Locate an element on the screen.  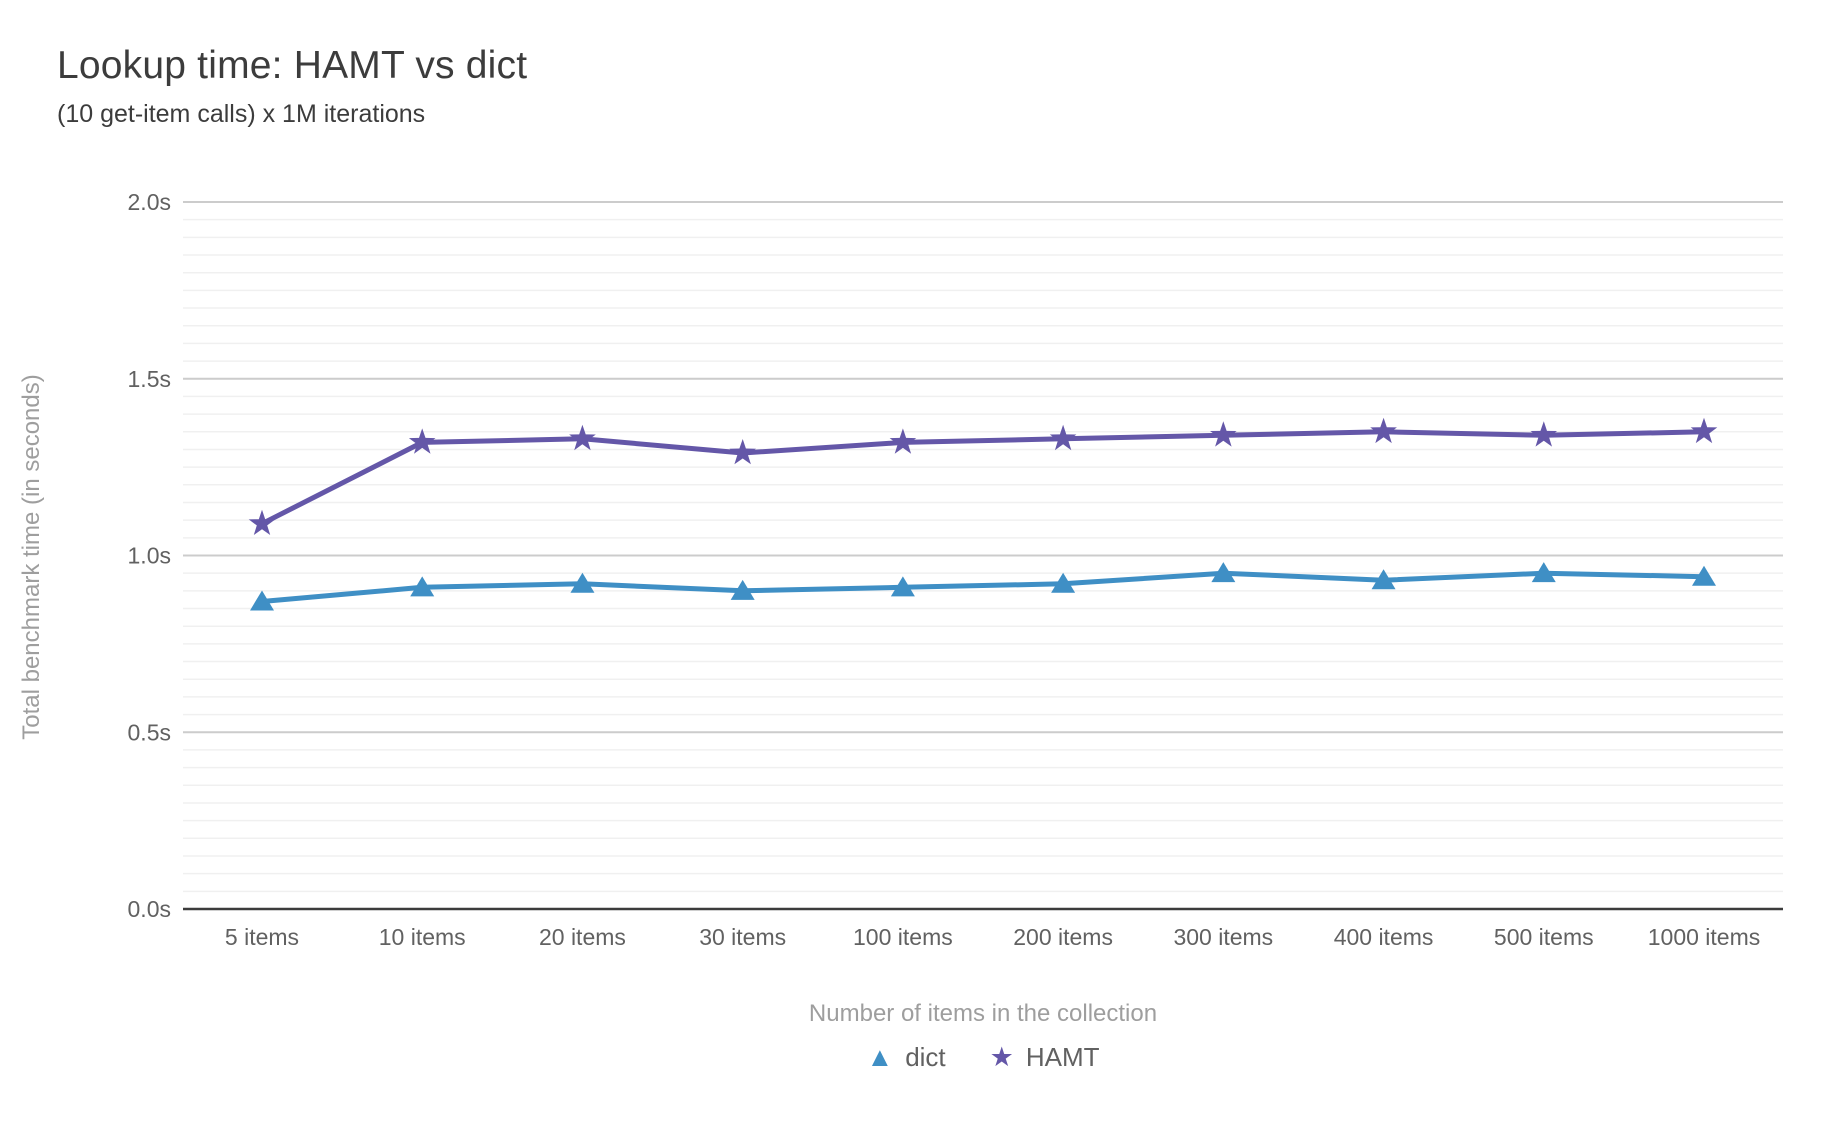
x-tick-label: 10 items is located at coordinates (422, 937).